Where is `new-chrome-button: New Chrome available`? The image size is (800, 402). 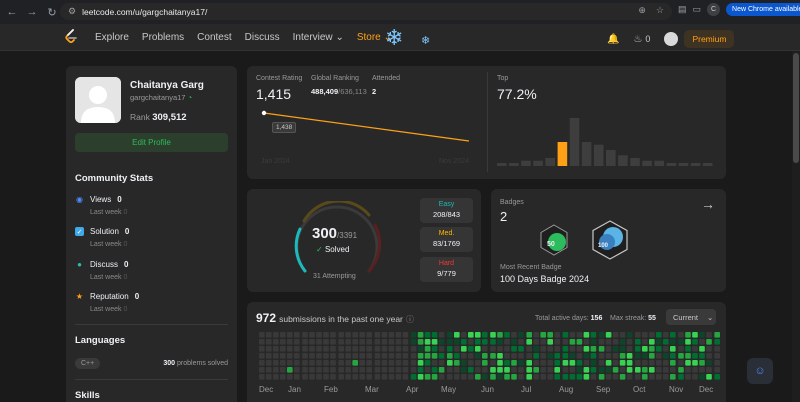
new-chrome-button: New Chrome available is located at coordinates (763, 9).